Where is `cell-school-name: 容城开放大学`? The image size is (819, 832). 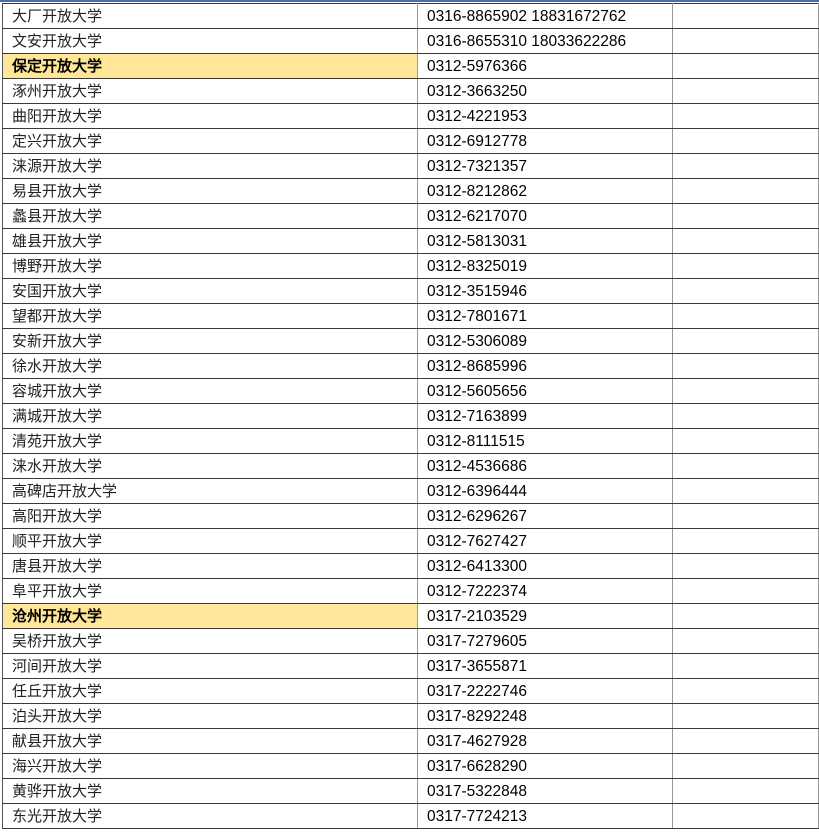
cell-school-name: 容城开放大学 is located at coordinates (210, 391).